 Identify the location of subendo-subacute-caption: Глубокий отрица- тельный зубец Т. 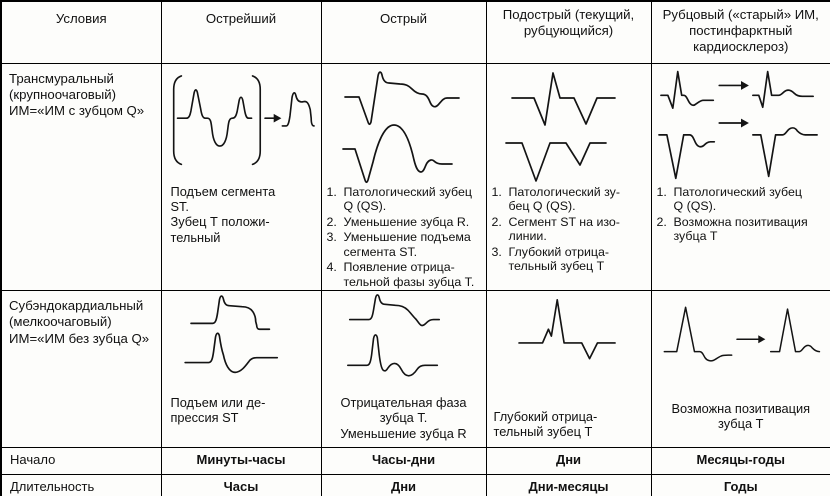
(545, 424).